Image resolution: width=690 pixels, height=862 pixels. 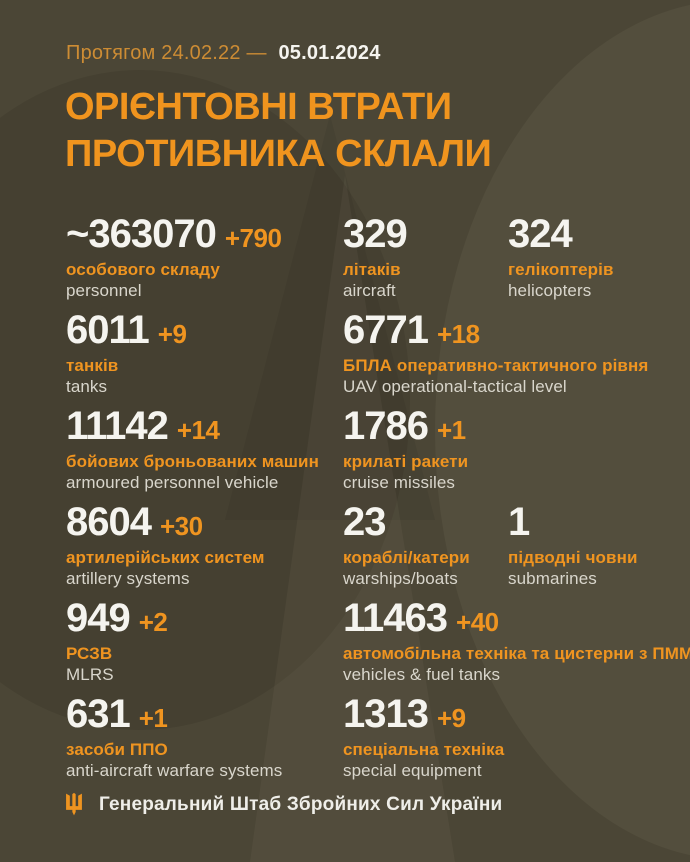 I want to click on stat-number-line: ~363070 +790, so click(x=204, y=234).